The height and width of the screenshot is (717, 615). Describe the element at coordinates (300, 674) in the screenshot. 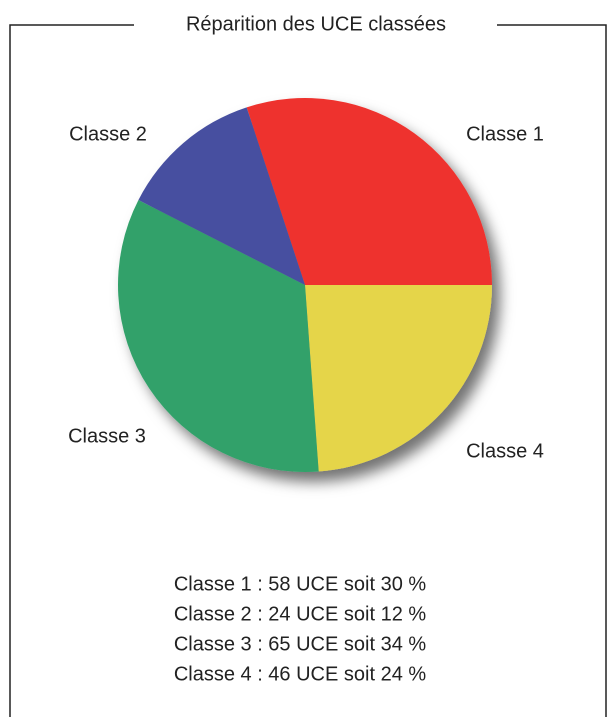

I see `summary-line: Classe 4 : 46 UCE soit 24 %` at that location.